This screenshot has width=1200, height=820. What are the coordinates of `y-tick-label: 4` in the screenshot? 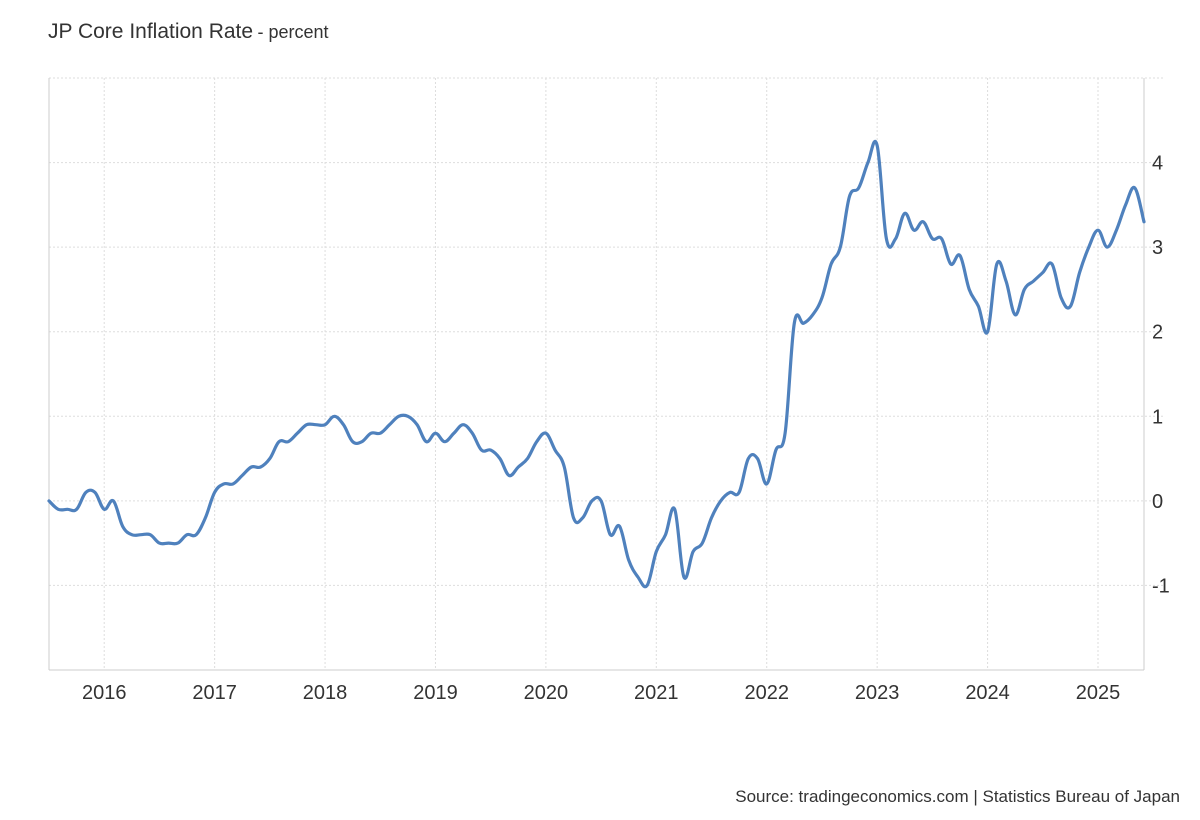 It's located at (1157, 164).